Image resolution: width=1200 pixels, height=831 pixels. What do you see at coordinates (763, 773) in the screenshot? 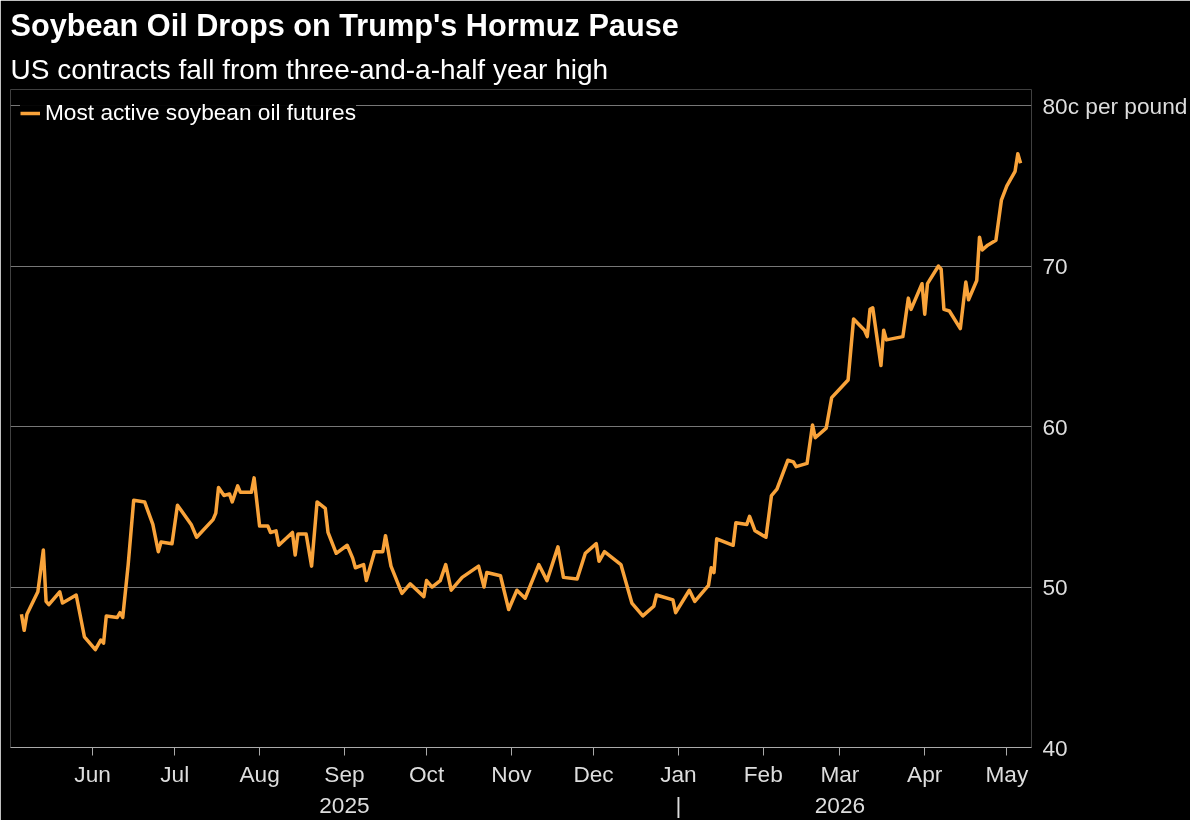
I see `x-tick-label: Feb` at bounding box center [763, 773].